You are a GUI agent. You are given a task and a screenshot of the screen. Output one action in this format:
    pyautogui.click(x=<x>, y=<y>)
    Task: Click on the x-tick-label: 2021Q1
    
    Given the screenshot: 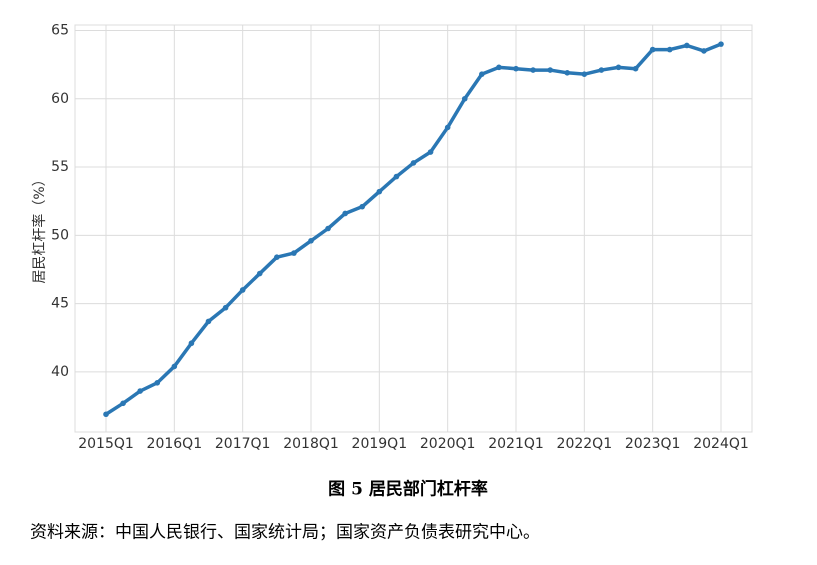 What is the action you would take?
    pyautogui.click(x=516, y=444)
    